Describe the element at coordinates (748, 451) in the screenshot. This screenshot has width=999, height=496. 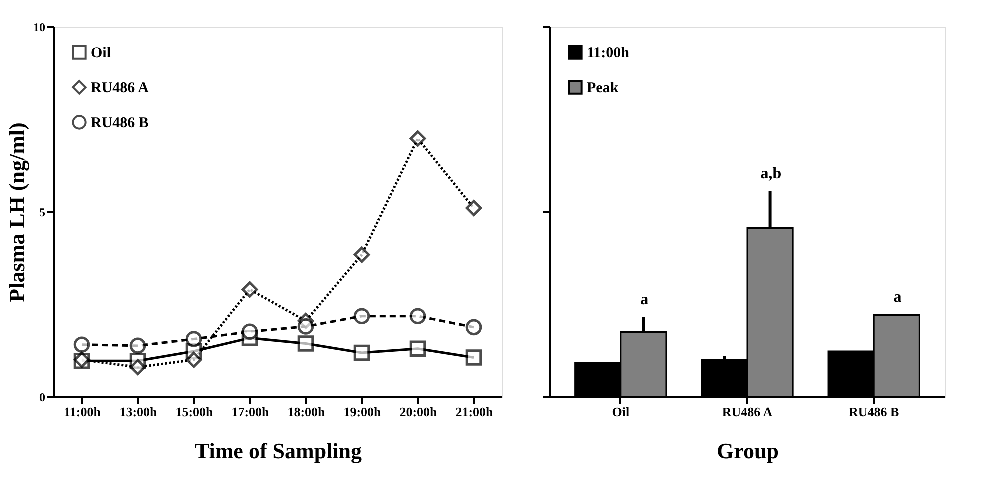
I see `x-axis-title: Group` at that location.